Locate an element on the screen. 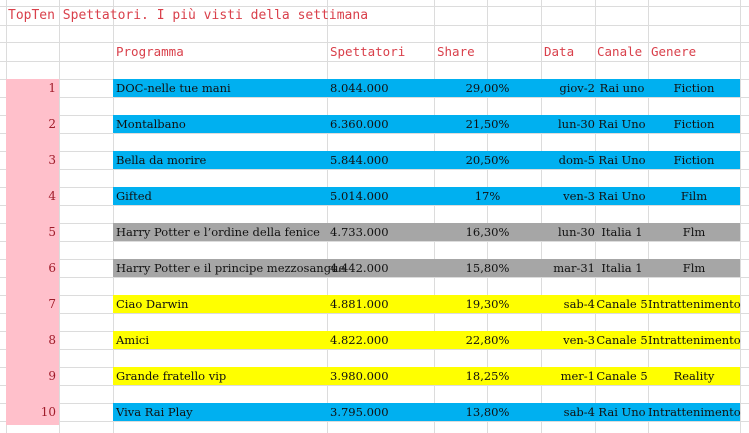  programma-cell: Bella da morire is located at coordinates (161, 160).